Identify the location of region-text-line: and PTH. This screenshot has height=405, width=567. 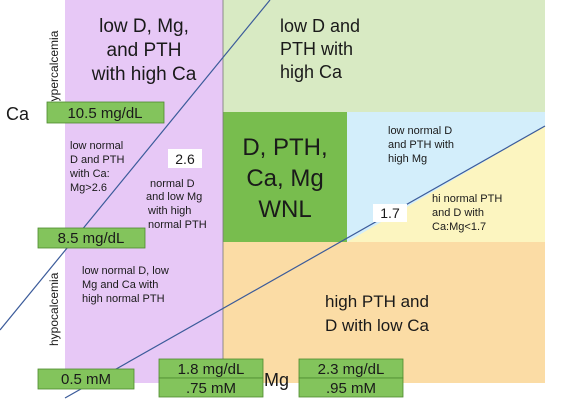
(144, 50).